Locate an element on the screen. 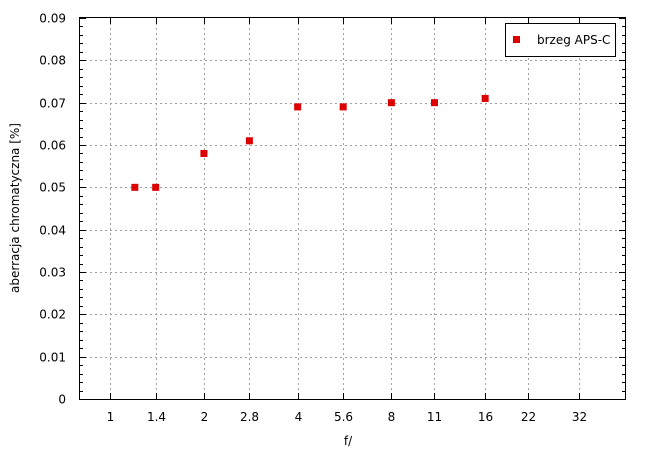  y-tick-label: 0.05 is located at coordinates (52, 188).